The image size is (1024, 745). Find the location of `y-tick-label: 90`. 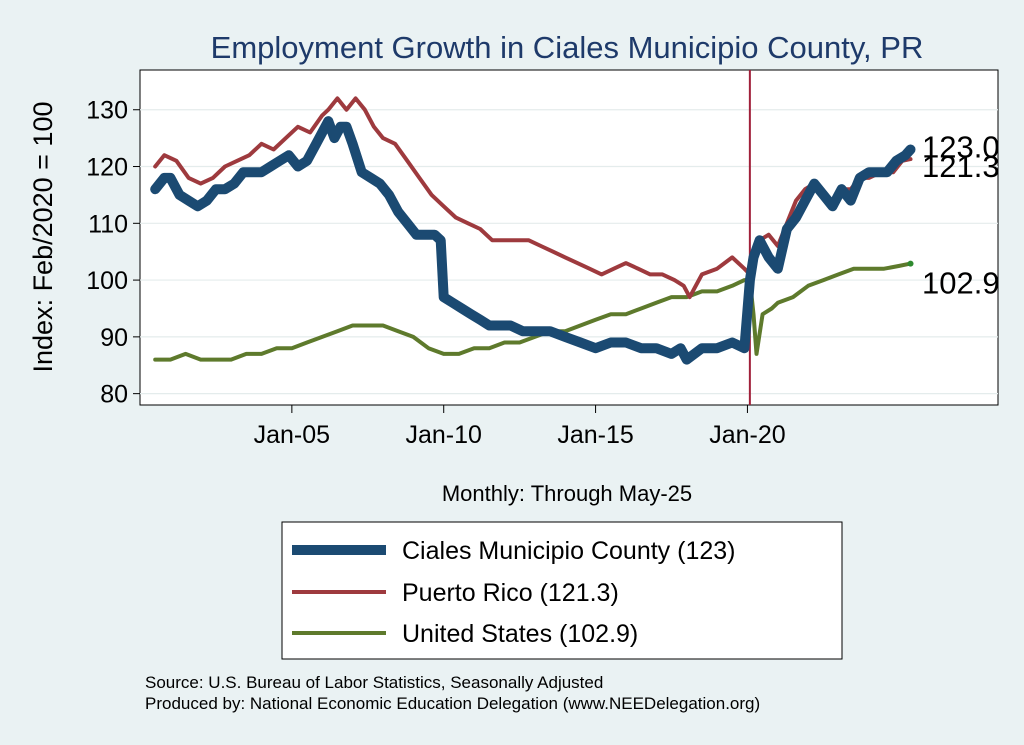

y-tick-label: 90 is located at coordinates (114, 338).